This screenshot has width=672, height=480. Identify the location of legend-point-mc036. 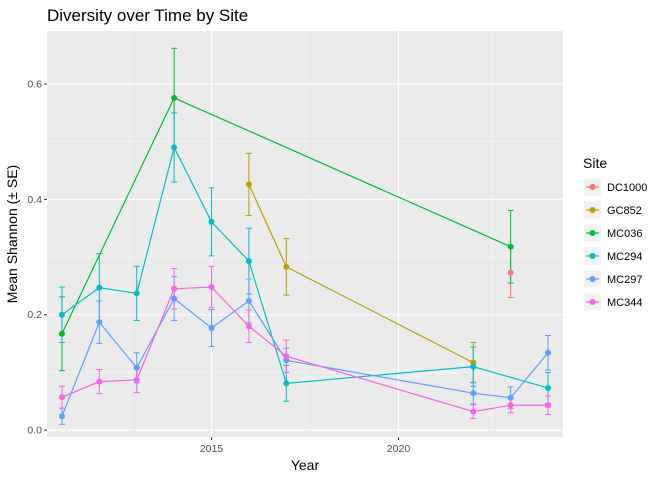
(592, 233).